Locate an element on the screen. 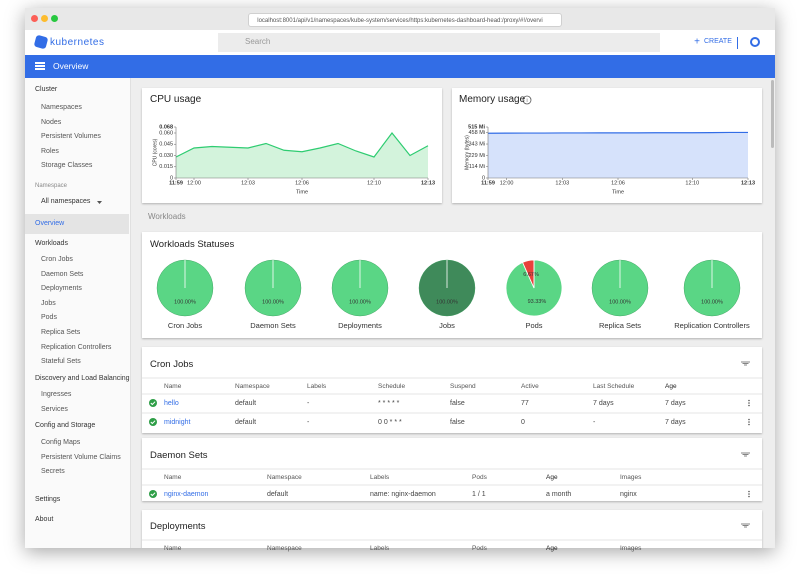 The image size is (800, 583). cell: a month is located at coordinates (559, 494).